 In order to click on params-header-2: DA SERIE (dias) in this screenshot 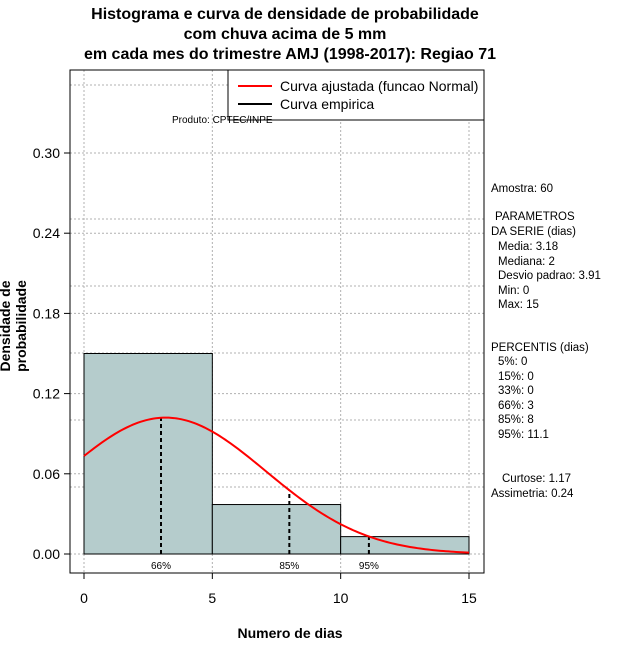, I will do `click(533, 232)`.